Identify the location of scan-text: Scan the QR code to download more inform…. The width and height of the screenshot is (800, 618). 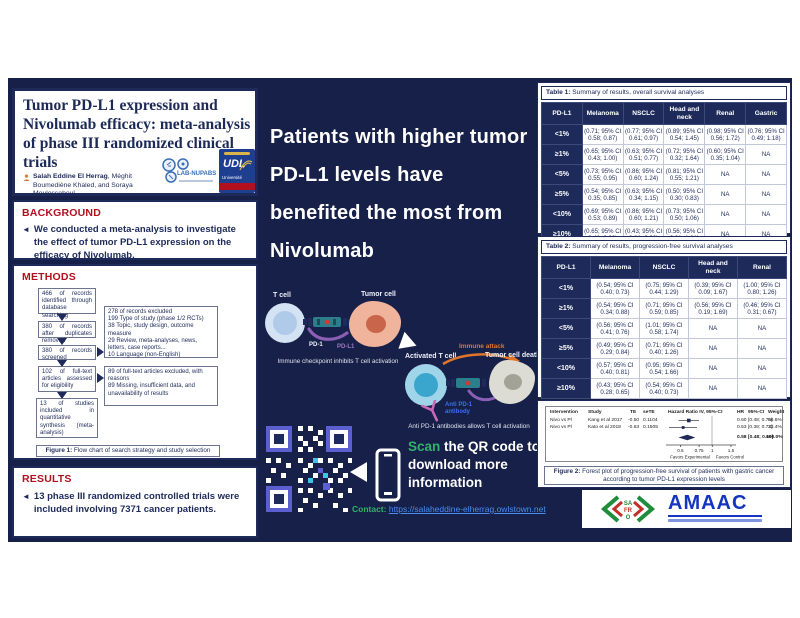
(483, 465).